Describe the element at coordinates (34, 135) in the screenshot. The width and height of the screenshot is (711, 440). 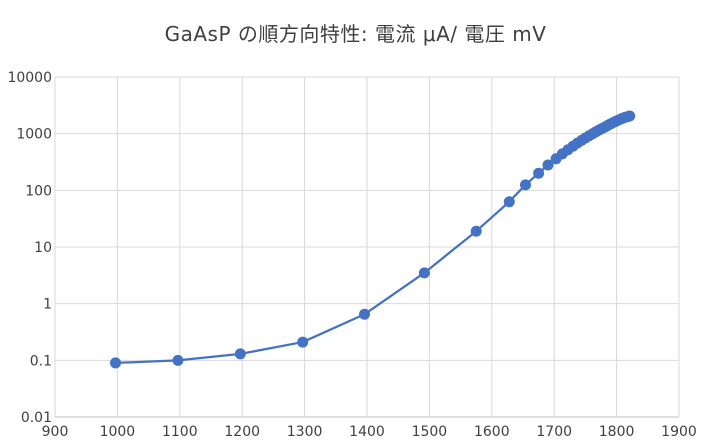
I see `y-tick-label: 1000` at that location.